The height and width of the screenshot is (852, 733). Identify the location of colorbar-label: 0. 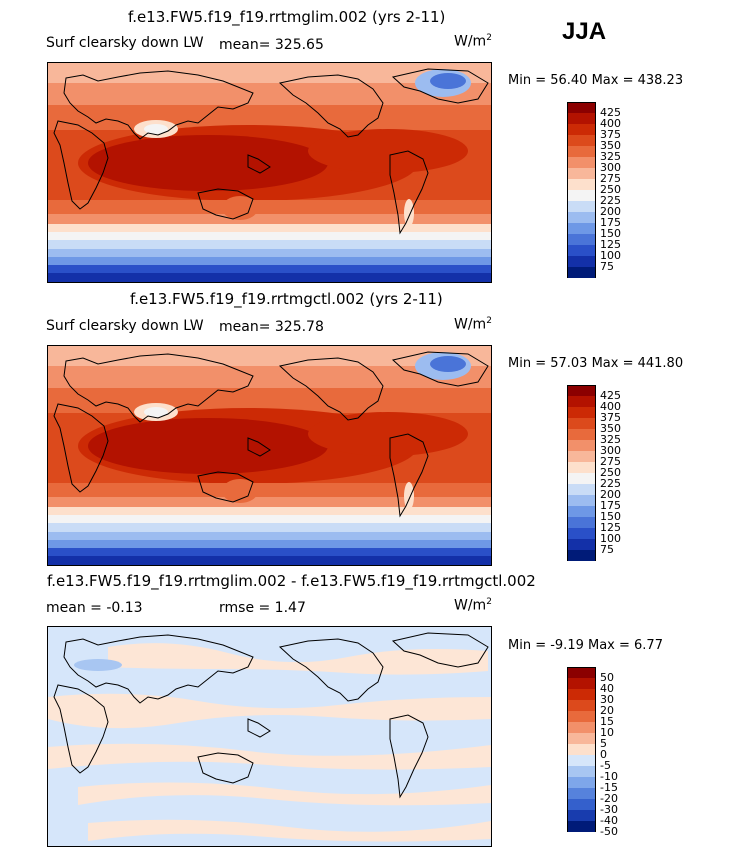
(603, 754).